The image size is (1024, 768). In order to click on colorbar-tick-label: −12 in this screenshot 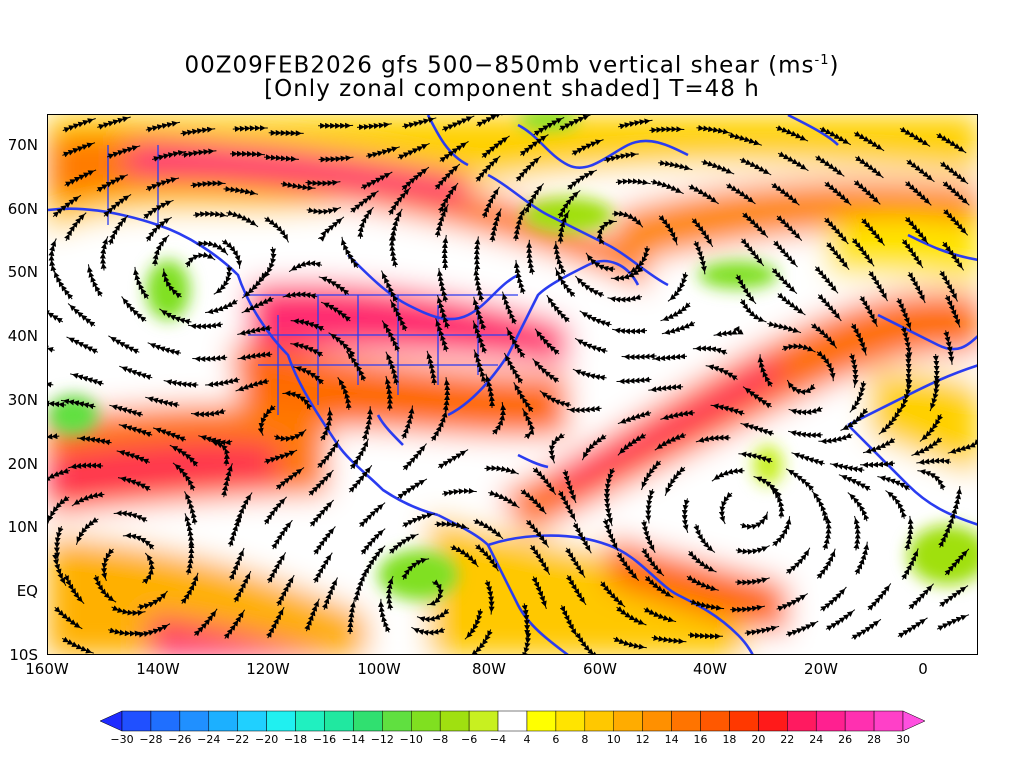, I will do `click(382, 739)`.